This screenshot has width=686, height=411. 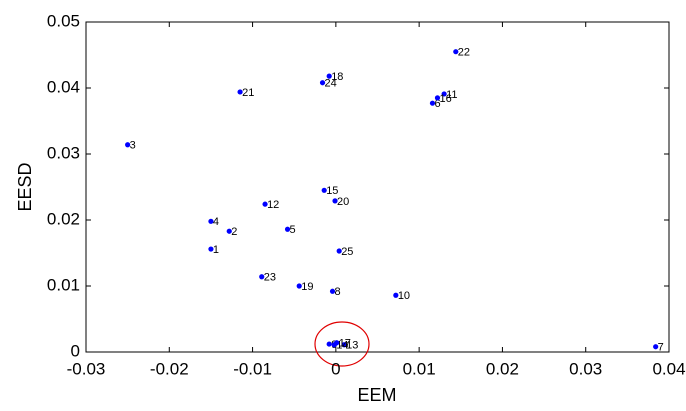 What do you see at coordinates (293, 230) in the screenshot?
I see `point-label: 5` at bounding box center [293, 230].